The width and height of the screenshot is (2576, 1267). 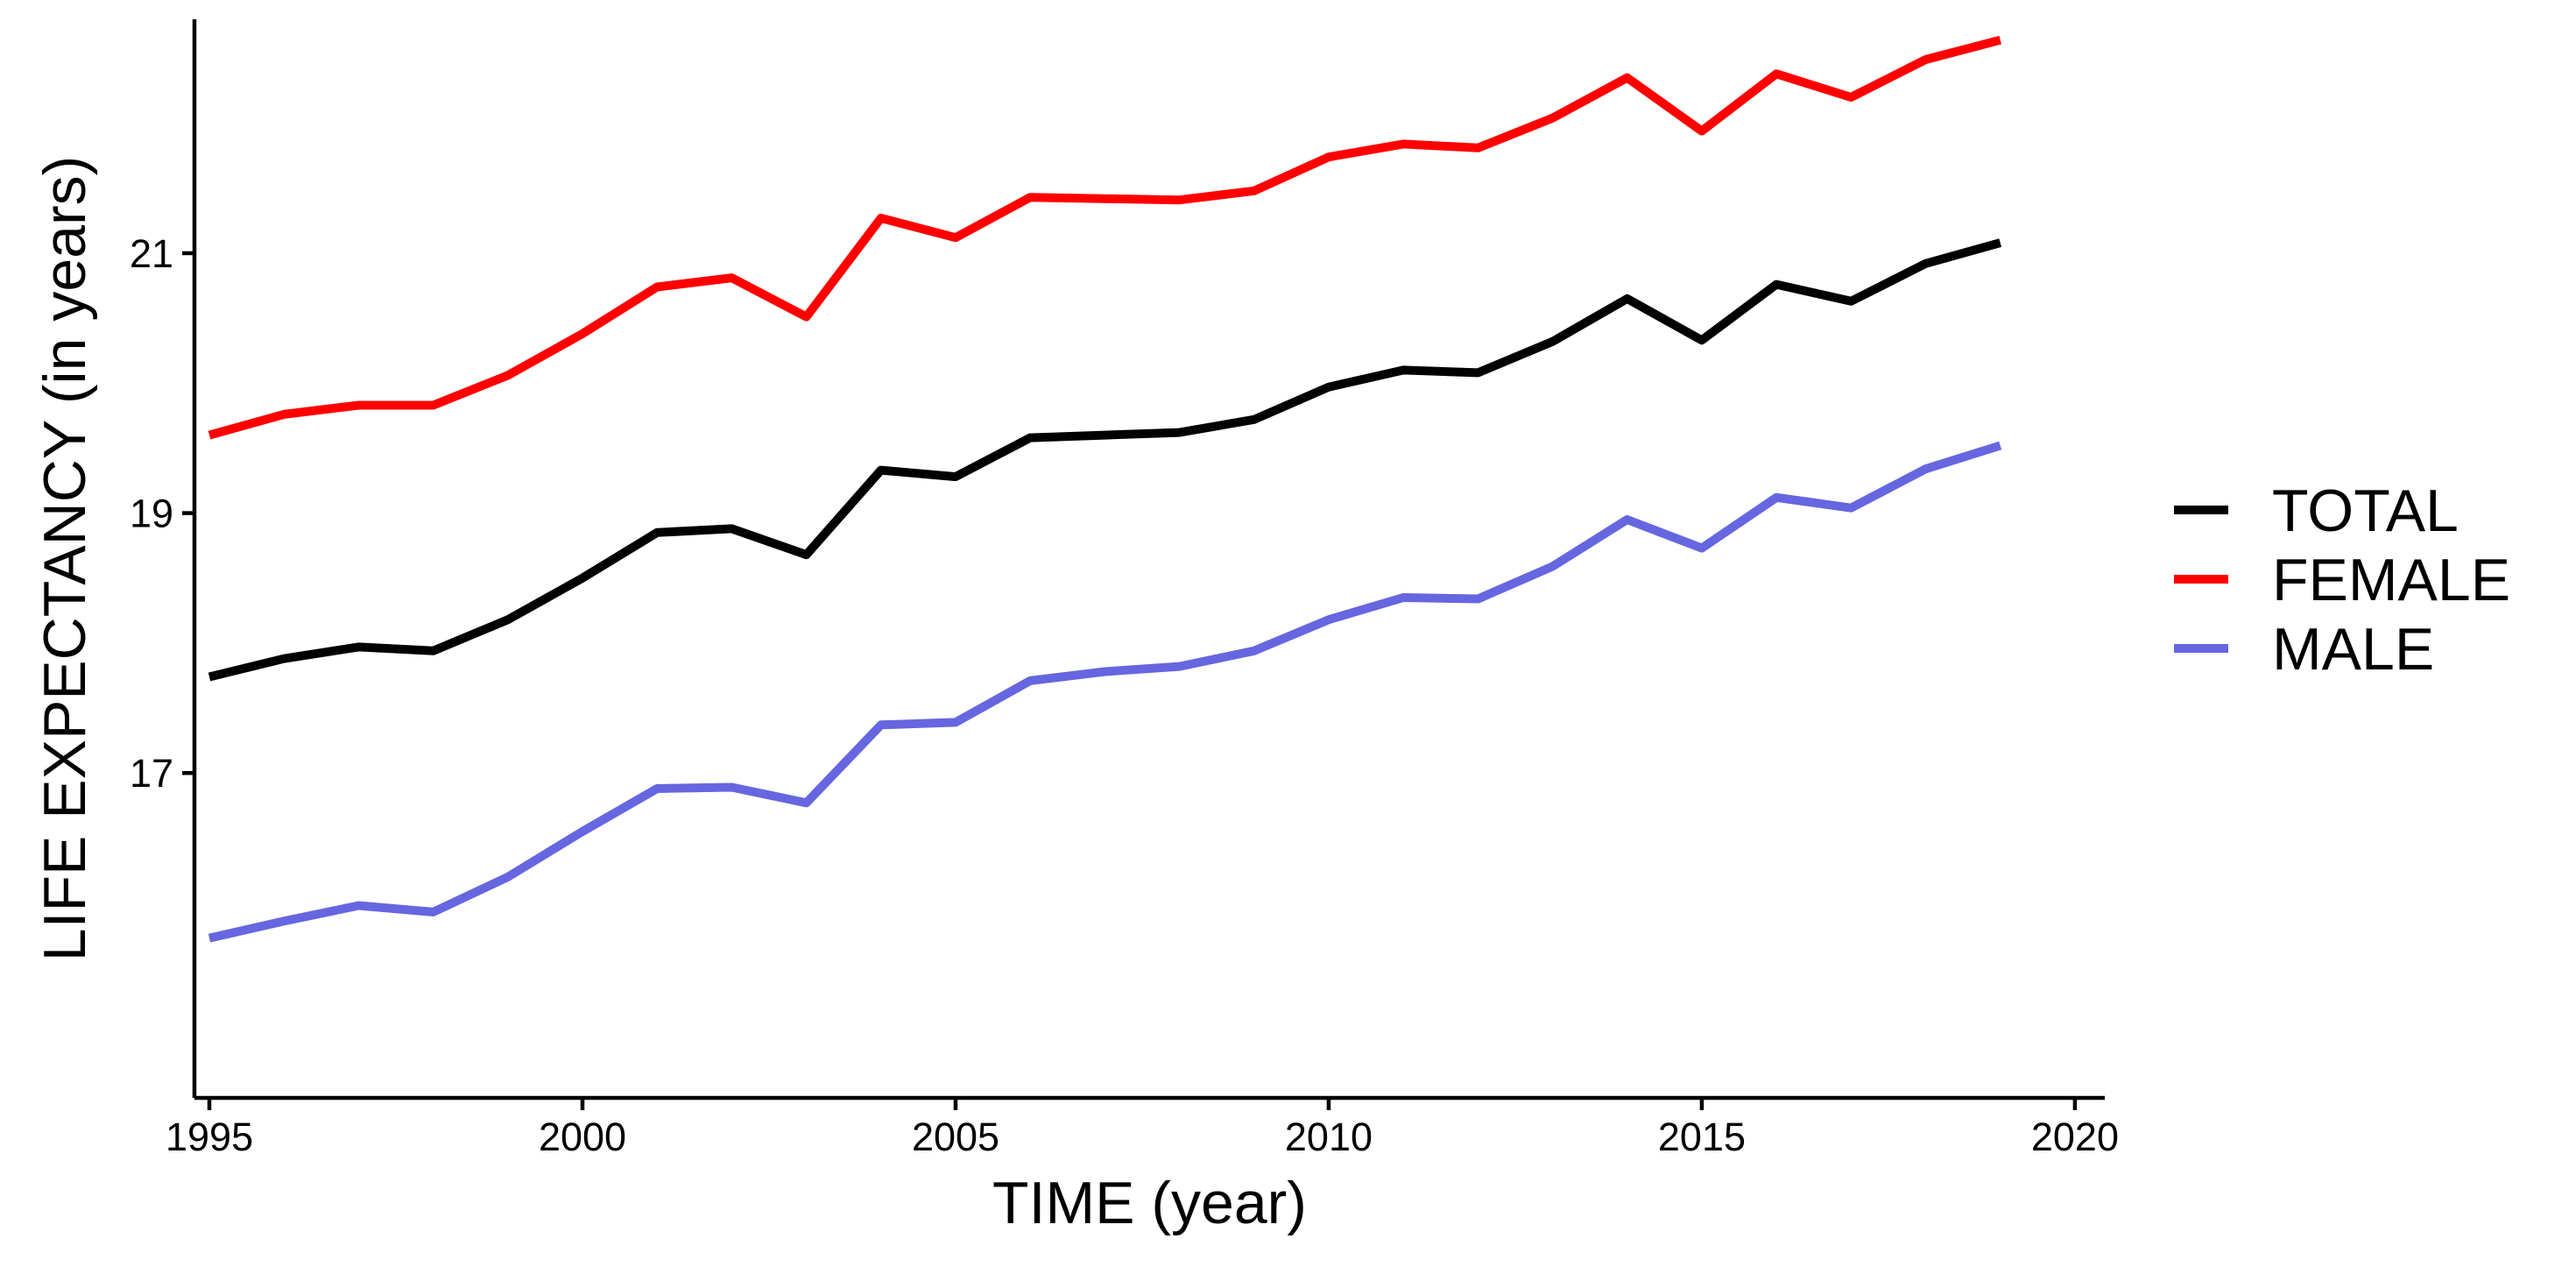 I want to click on legend-label-male: MALE, so click(x=2353, y=649).